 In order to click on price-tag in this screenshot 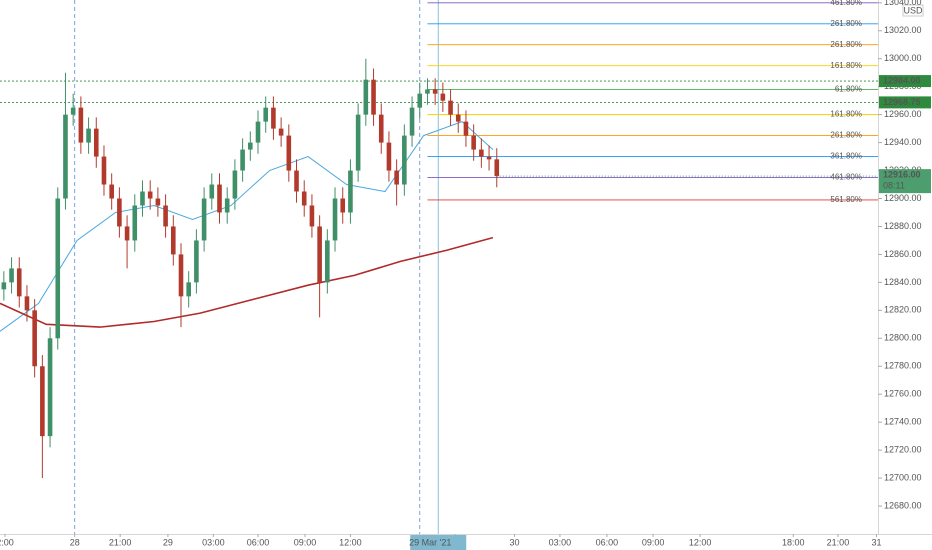, I will do `click(905, 102)`.